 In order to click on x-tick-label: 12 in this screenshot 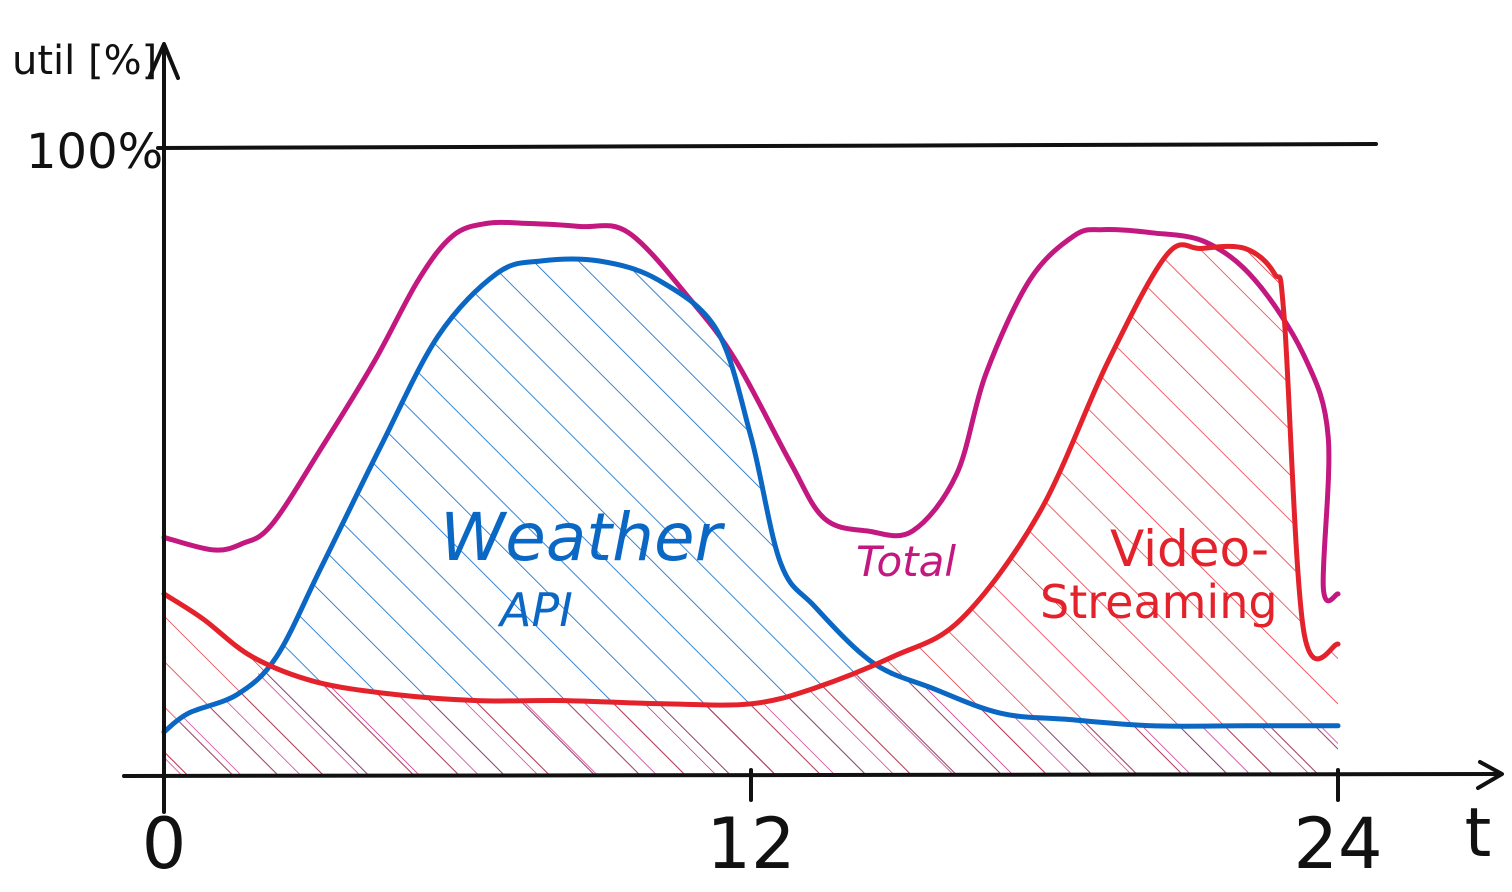, I will do `click(750, 844)`.